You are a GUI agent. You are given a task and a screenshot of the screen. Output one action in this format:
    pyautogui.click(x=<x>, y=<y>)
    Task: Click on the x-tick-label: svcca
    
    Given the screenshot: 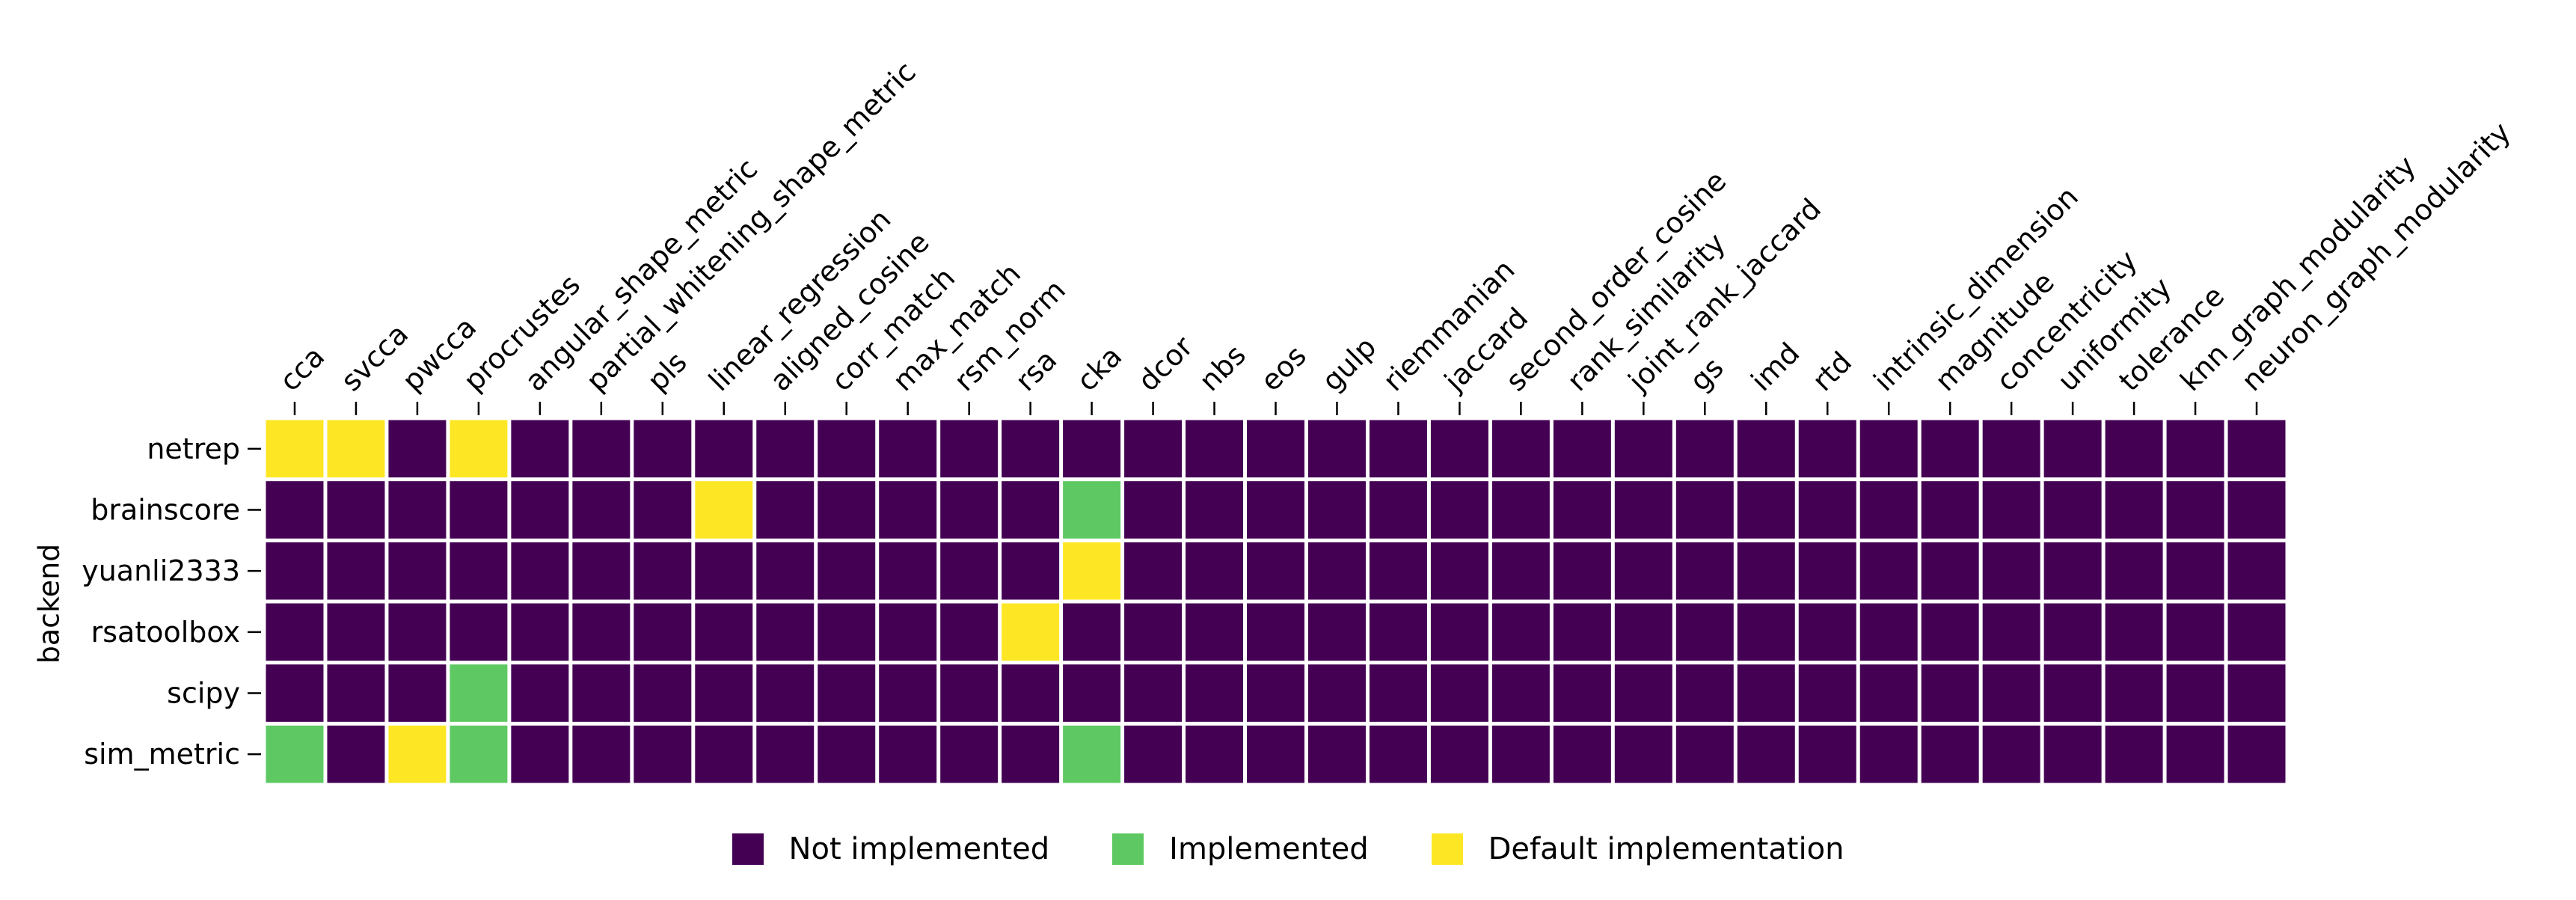 What is the action you would take?
    pyautogui.click(x=374, y=357)
    